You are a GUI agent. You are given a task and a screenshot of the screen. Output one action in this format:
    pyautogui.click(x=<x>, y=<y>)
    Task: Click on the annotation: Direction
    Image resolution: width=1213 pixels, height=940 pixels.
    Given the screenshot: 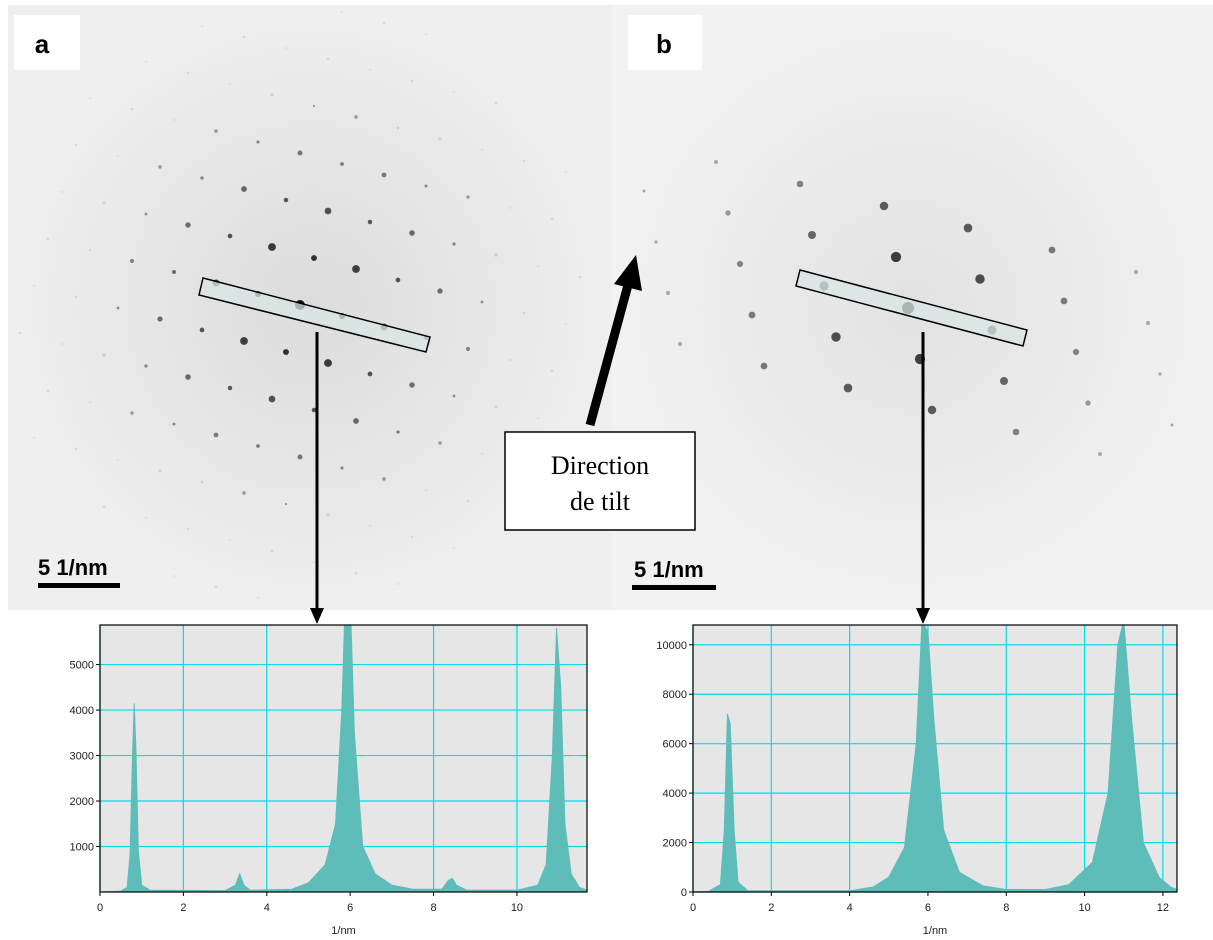 What is the action you would take?
    pyautogui.click(x=600, y=465)
    